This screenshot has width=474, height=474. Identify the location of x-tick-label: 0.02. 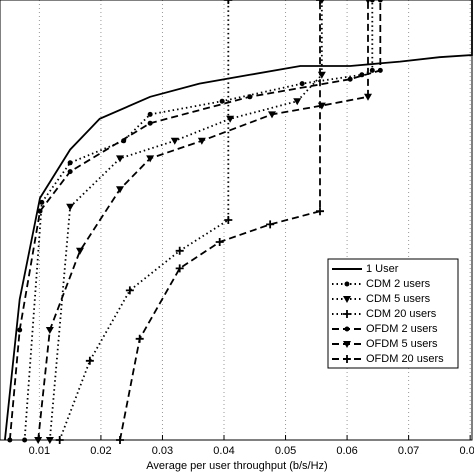
(100, 451).